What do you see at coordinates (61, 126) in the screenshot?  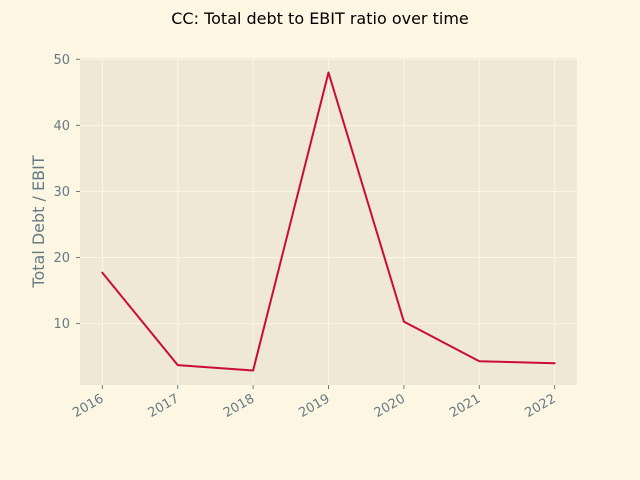 I see `y-tick-label-40: 40` at bounding box center [61, 126].